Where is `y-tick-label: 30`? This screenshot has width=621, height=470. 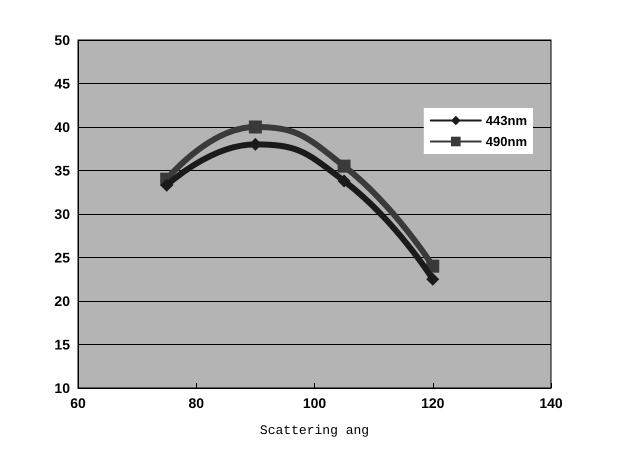 y-tick-label: 30 is located at coordinates (62, 214).